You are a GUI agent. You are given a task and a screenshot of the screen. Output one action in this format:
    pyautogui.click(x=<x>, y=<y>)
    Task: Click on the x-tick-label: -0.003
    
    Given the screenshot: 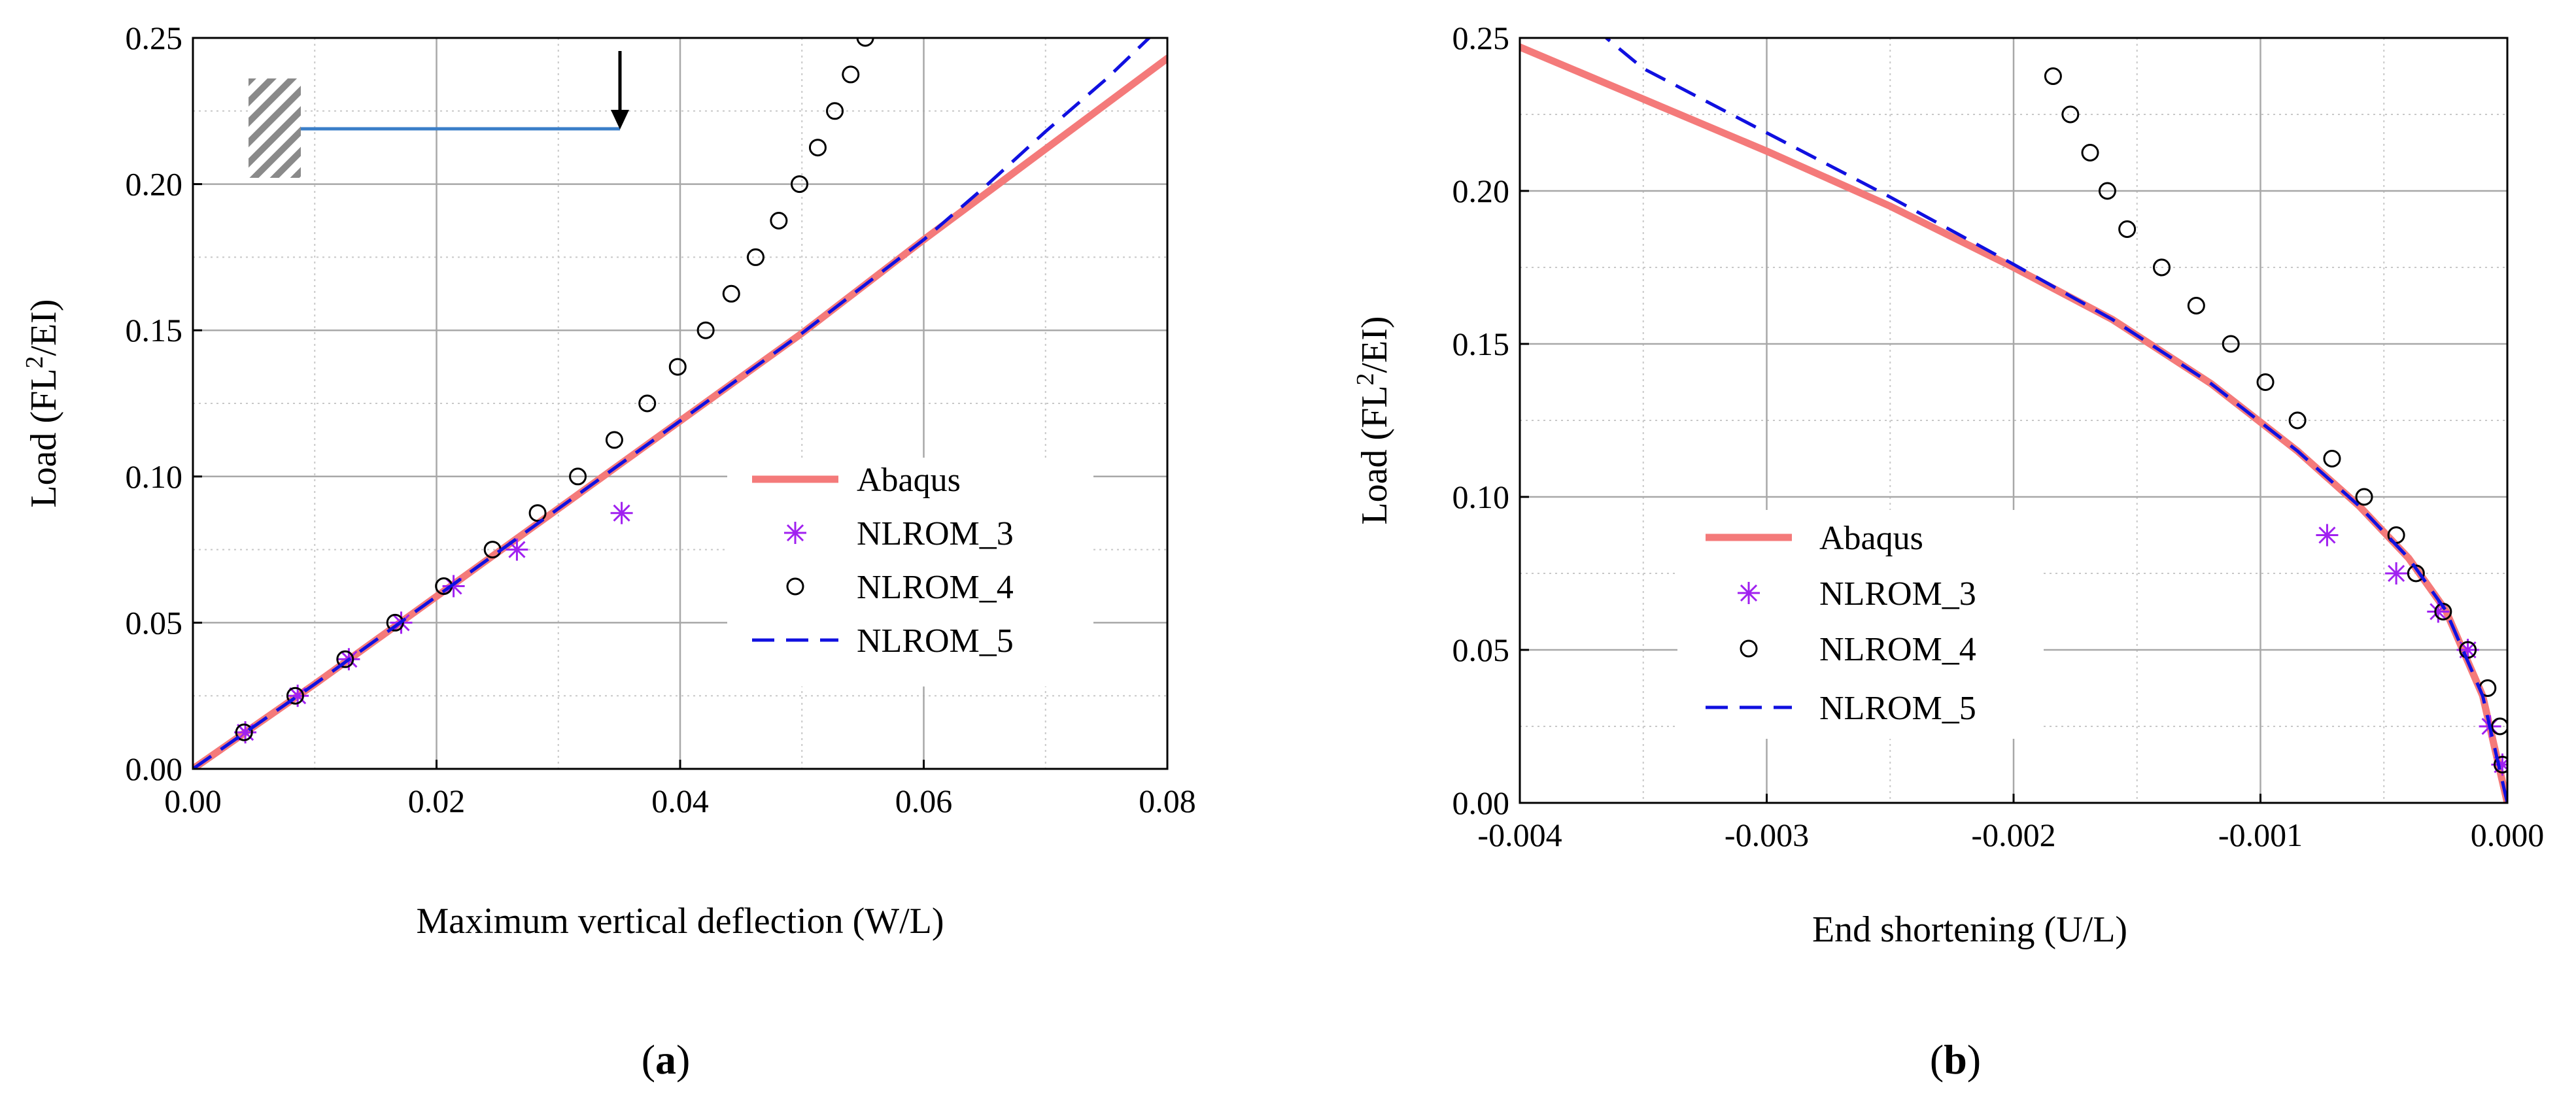 What is the action you would take?
    pyautogui.click(x=1767, y=835)
    